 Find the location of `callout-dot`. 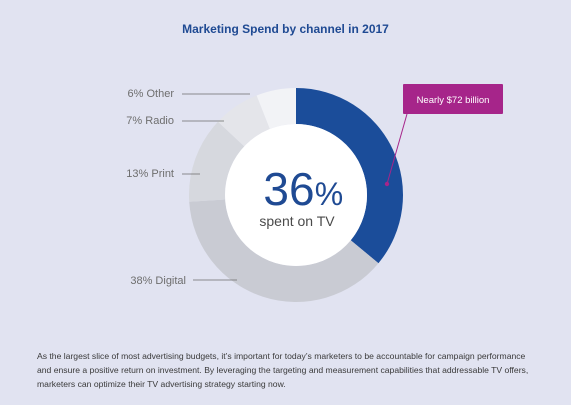

callout-dot is located at coordinates (387, 184).